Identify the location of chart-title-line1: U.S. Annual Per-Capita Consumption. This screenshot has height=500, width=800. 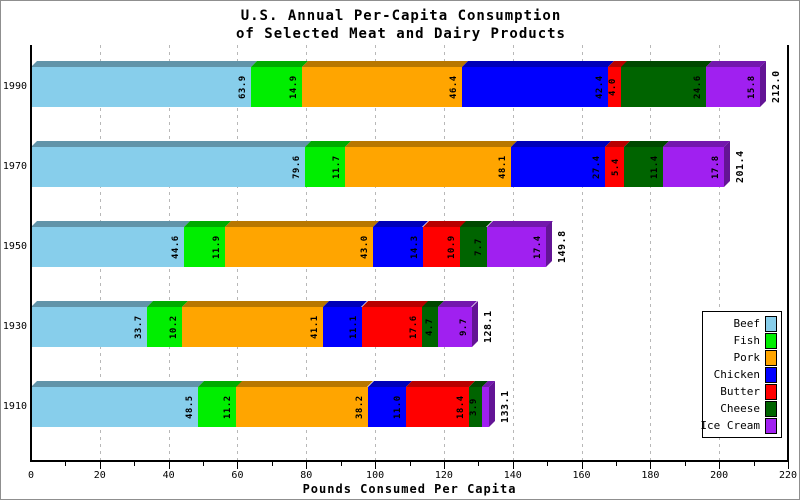
(401, 16).